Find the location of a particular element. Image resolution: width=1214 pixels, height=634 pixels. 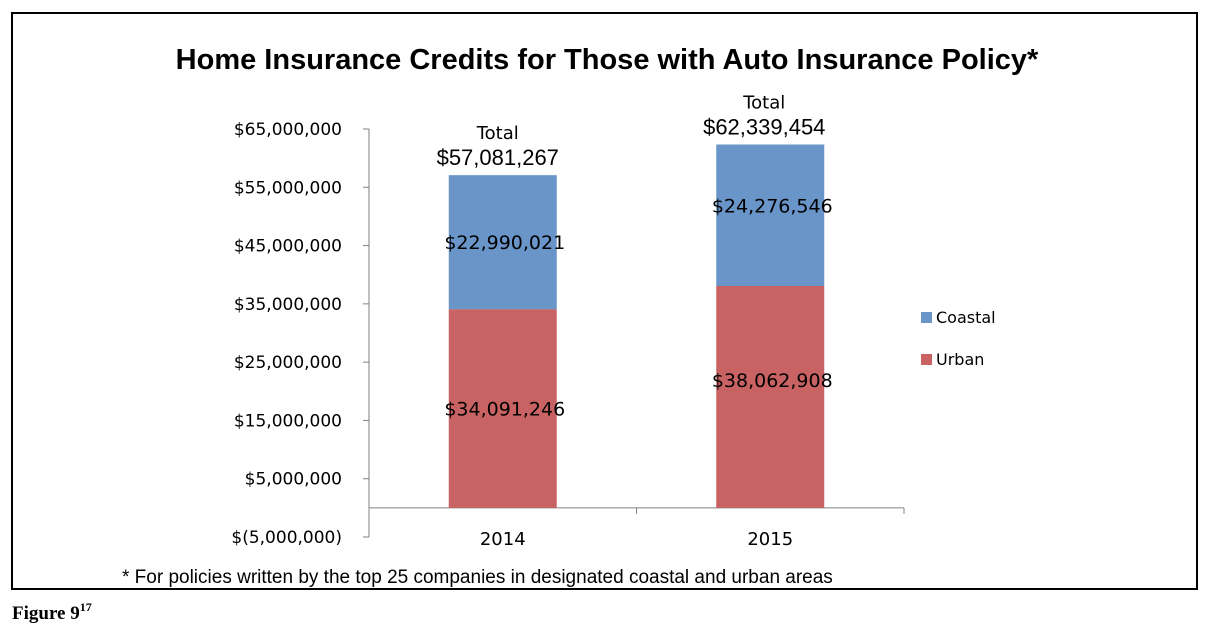

bar-urban-2015 is located at coordinates (770, 397).